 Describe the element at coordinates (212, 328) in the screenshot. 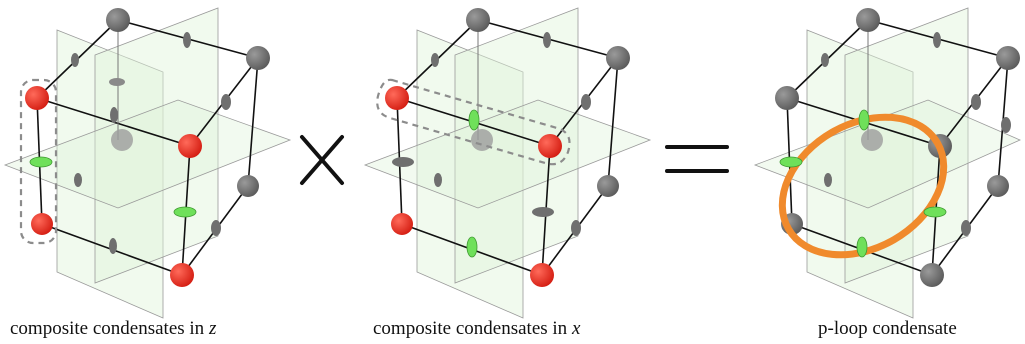

I see `caption-variable: z` at that location.